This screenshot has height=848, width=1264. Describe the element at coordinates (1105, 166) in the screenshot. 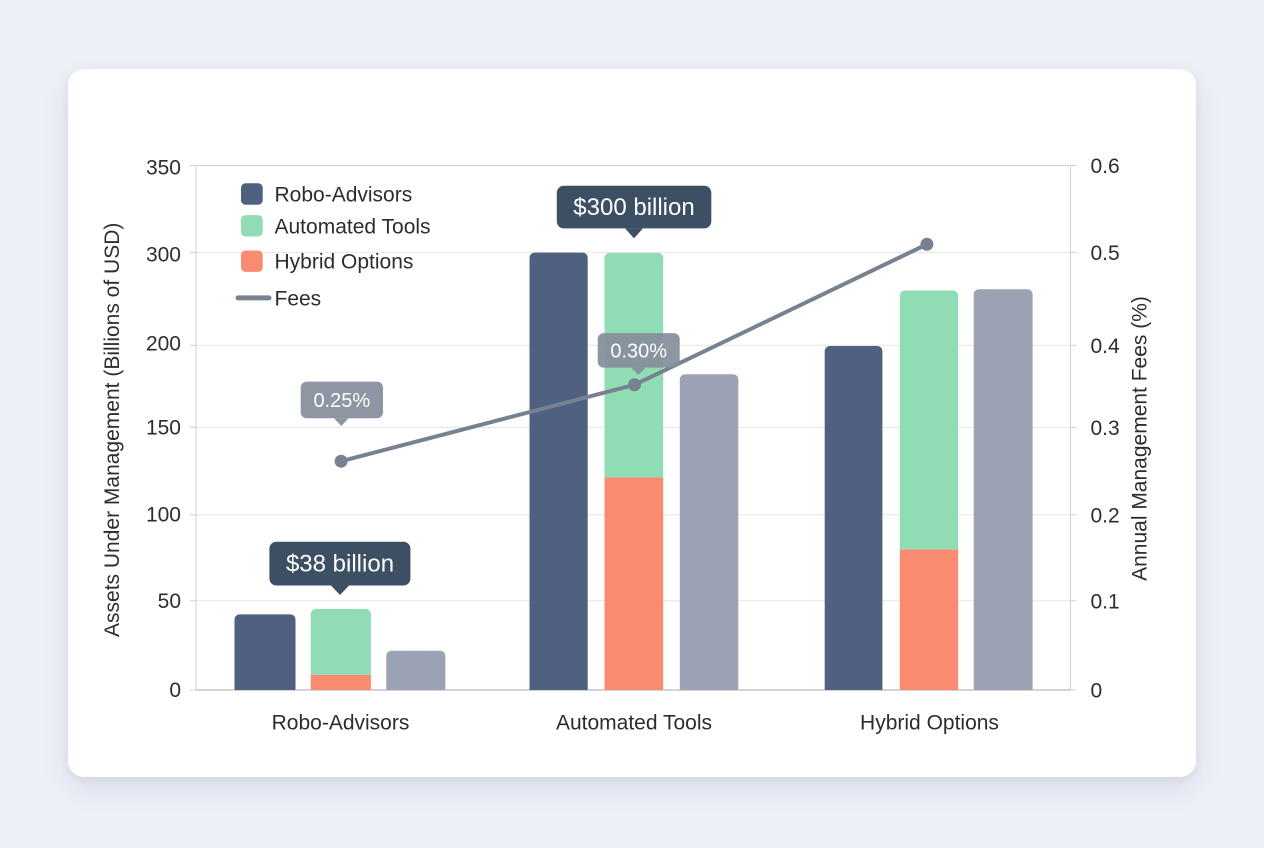

I see `svg-text: 0.6` at that location.